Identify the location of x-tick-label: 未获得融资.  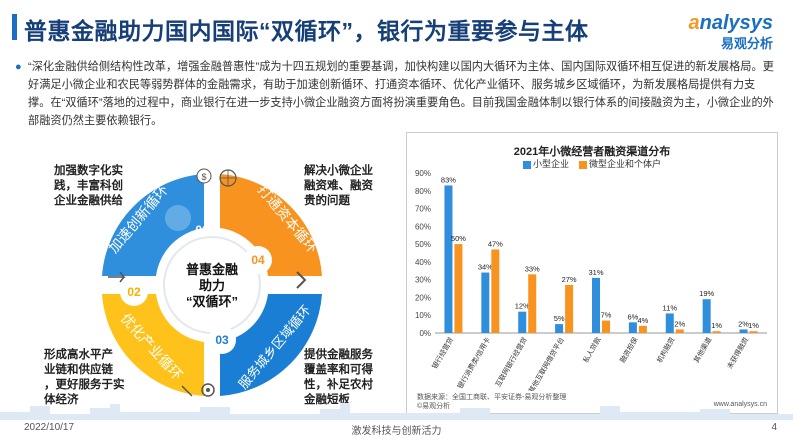
(737, 353).